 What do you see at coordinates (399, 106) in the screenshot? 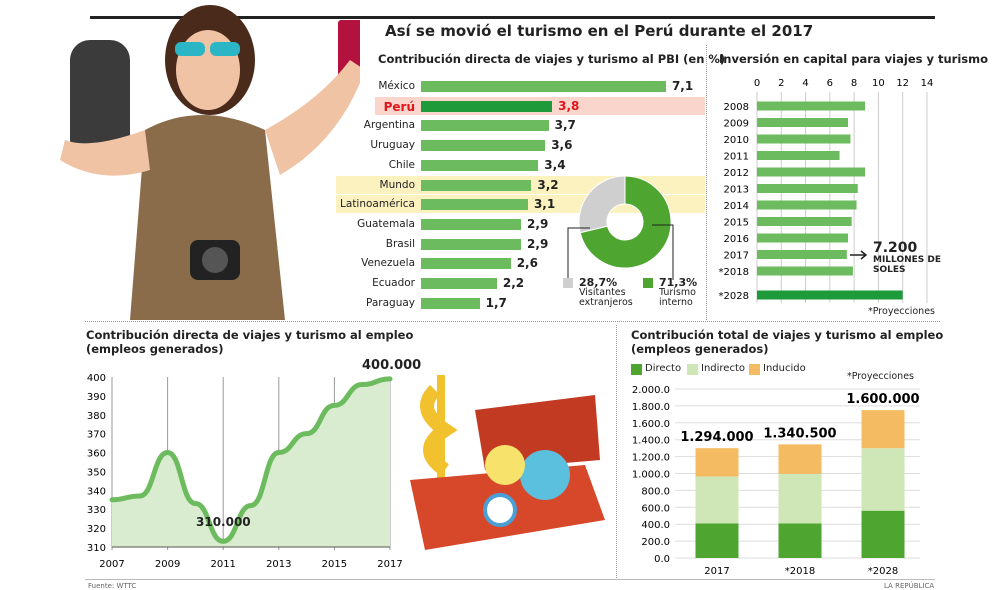
I see `category-label: Perú` at bounding box center [399, 106].